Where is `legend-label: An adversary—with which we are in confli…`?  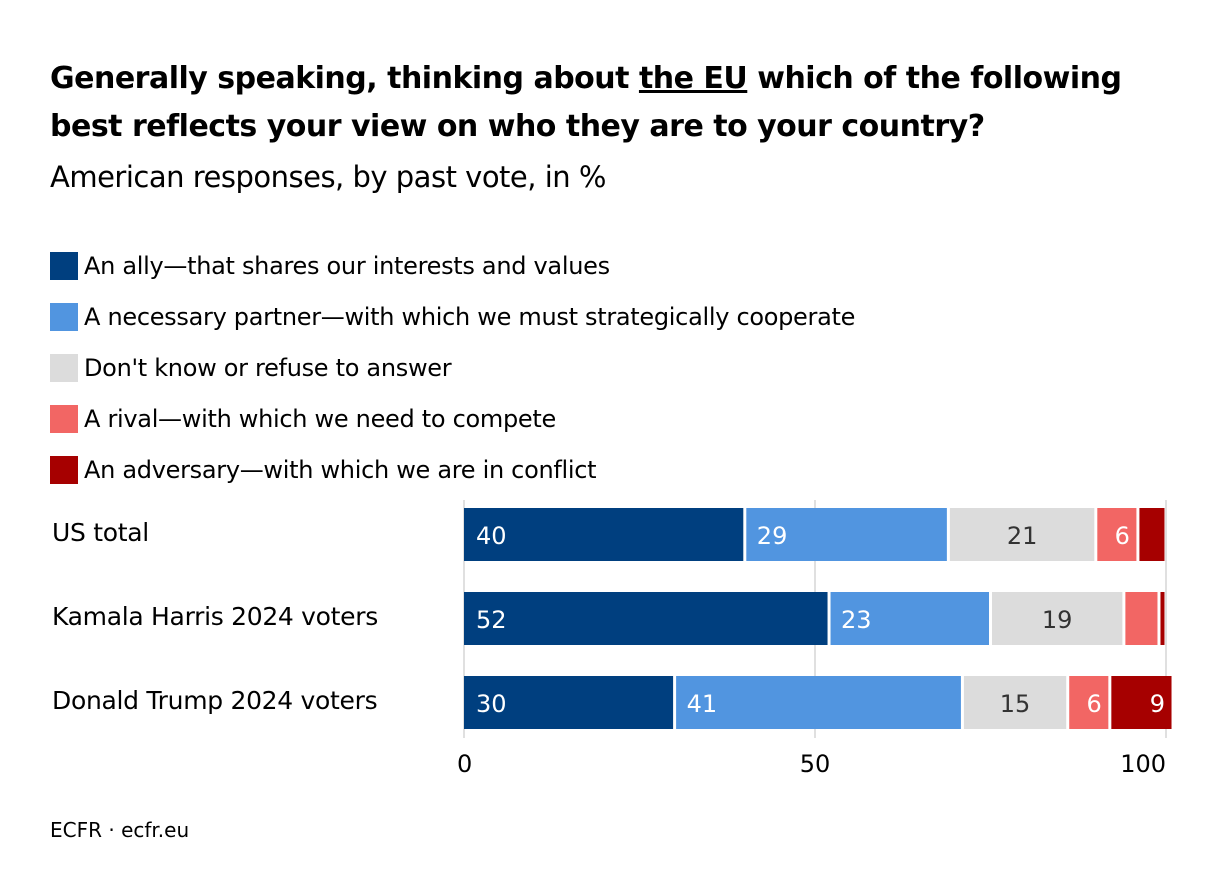
legend-label: An adversary—with which we are in confli… is located at coordinates (340, 469).